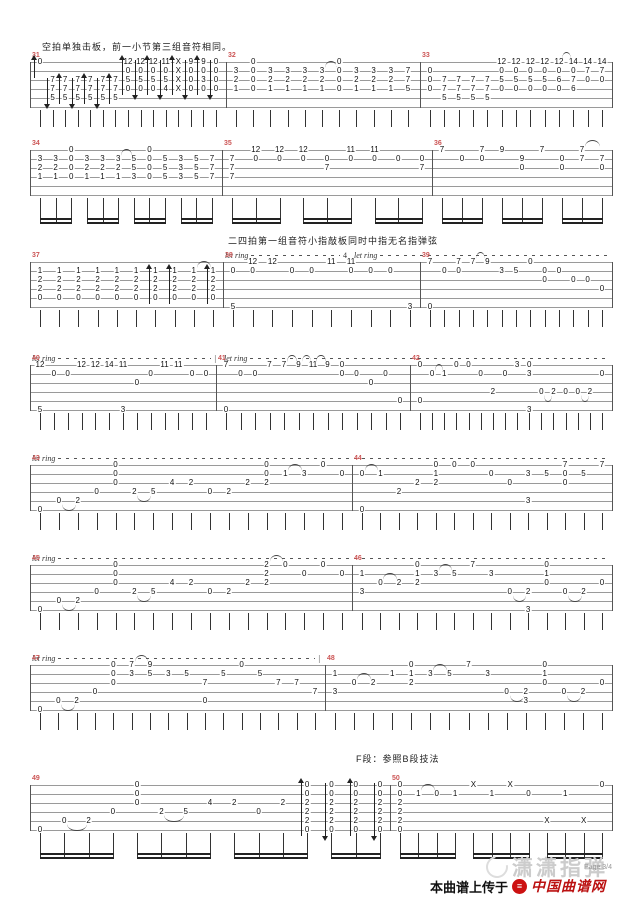 The width and height of the screenshot is (640, 906). Describe the element at coordinates (612, 173) in the screenshot. I see `barline-end` at that location.